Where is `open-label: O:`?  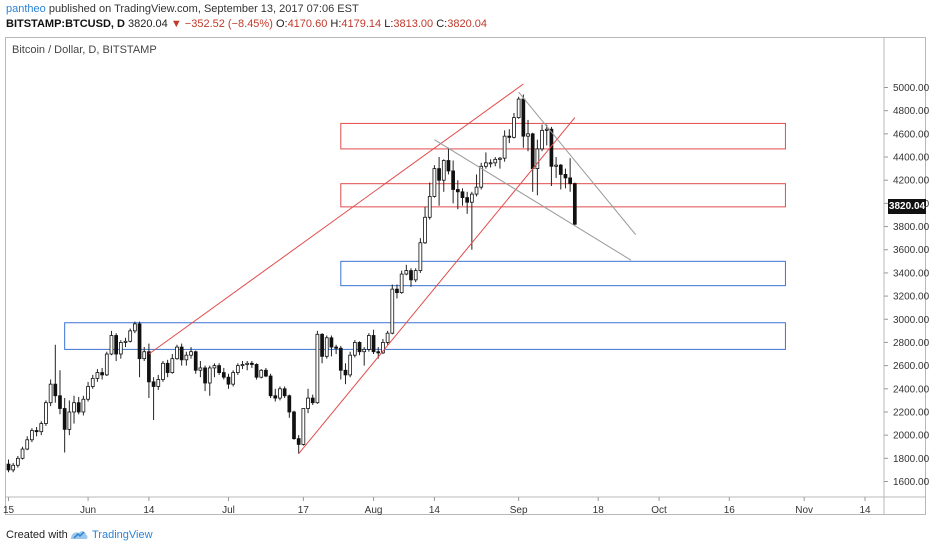 open-label: O: is located at coordinates (281, 24).